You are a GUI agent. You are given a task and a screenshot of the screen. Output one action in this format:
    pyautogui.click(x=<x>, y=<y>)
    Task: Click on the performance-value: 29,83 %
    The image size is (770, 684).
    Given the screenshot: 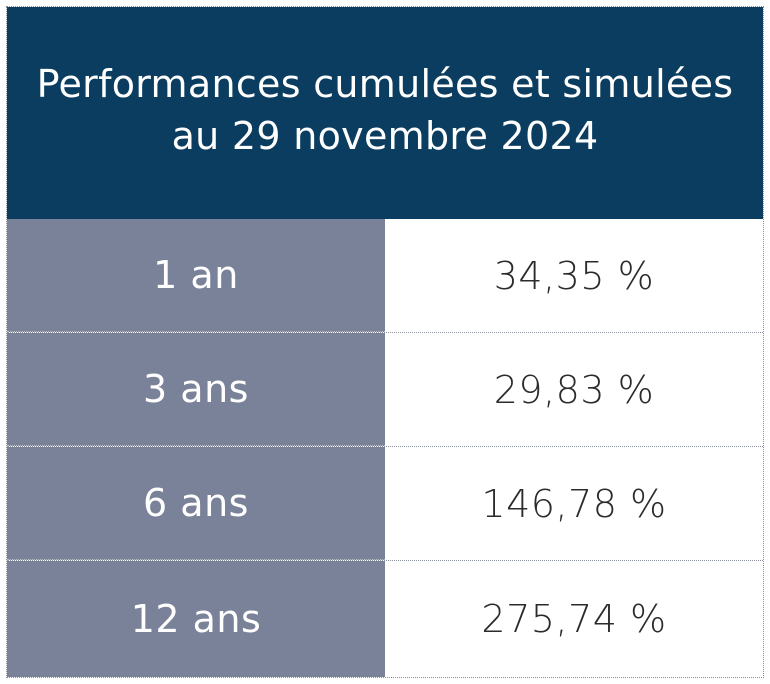 What is the action you would take?
    pyautogui.click(x=574, y=389)
    